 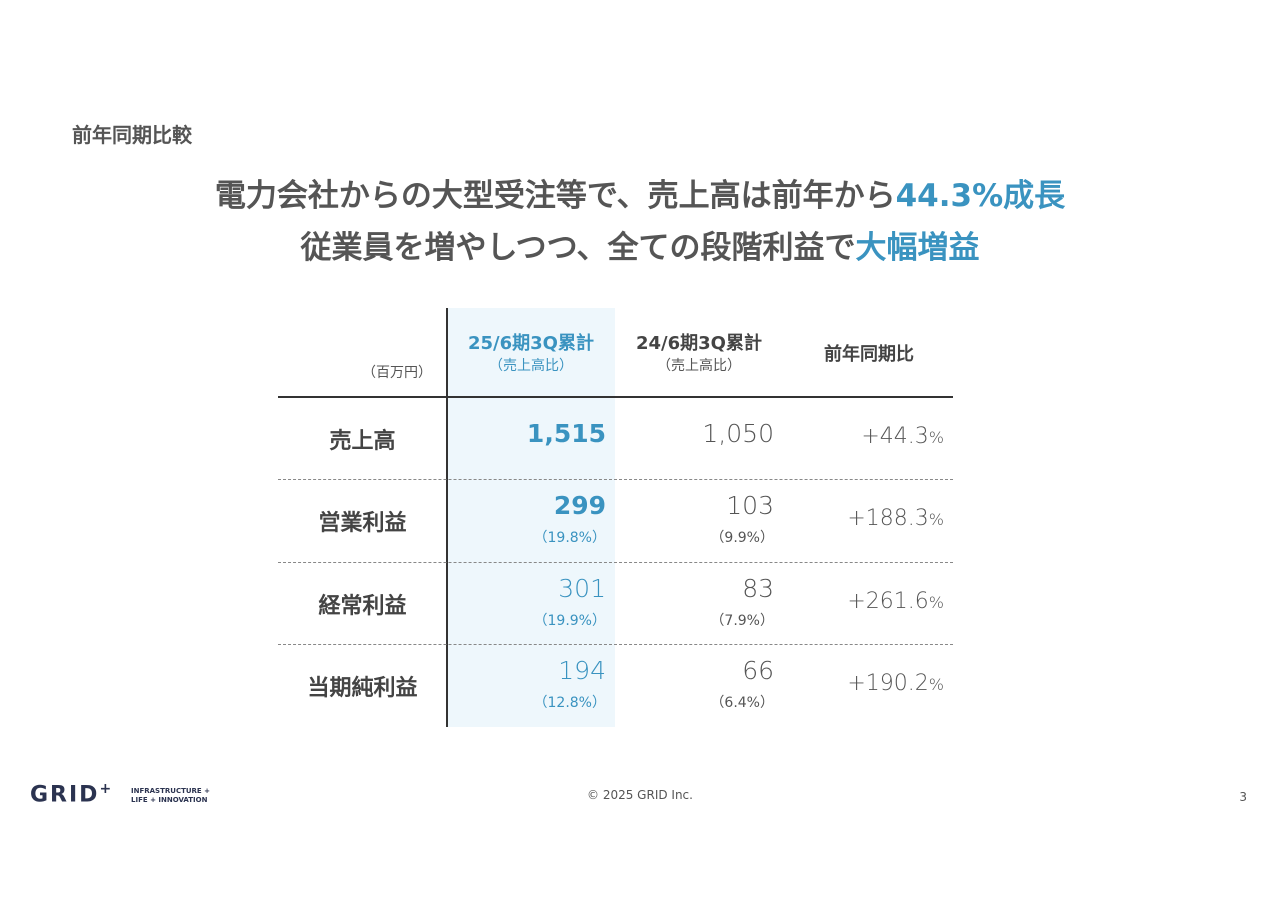 I want to click on current-ratio: （19.8%）, so click(x=569, y=538).